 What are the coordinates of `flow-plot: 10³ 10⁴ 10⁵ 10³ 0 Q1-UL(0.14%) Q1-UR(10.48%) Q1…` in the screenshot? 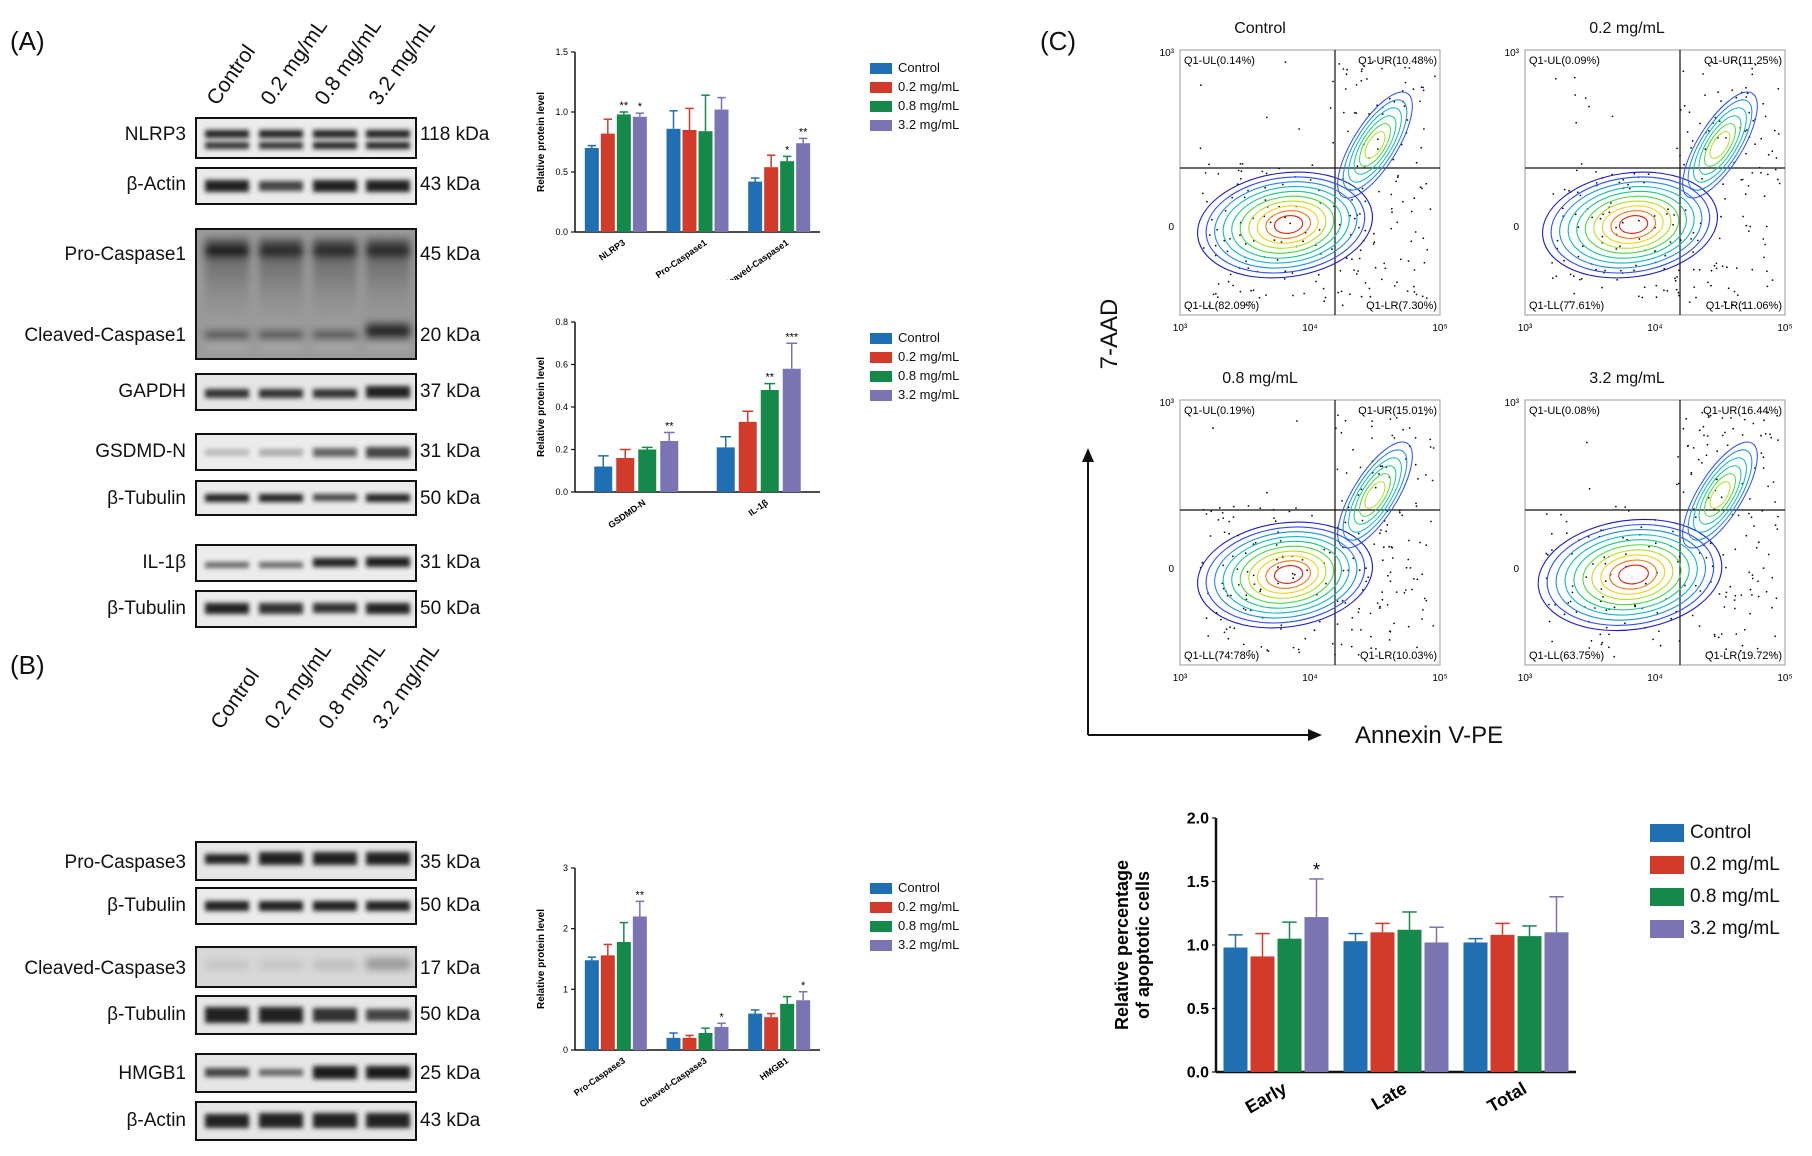 It's located at (1304, 191).